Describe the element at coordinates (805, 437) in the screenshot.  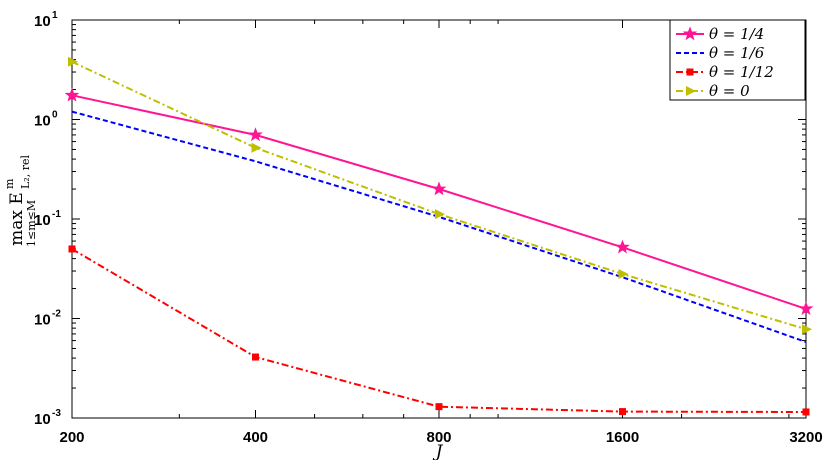
I see `x-tick-label: 3200` at that location.